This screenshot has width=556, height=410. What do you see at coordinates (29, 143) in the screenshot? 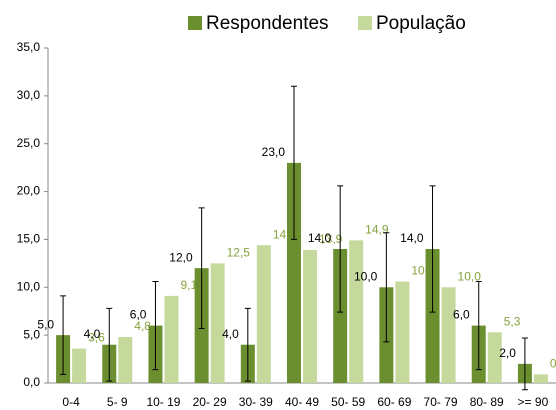
I see `y-tick-label: 25,0` at bounding box center [29, 143].